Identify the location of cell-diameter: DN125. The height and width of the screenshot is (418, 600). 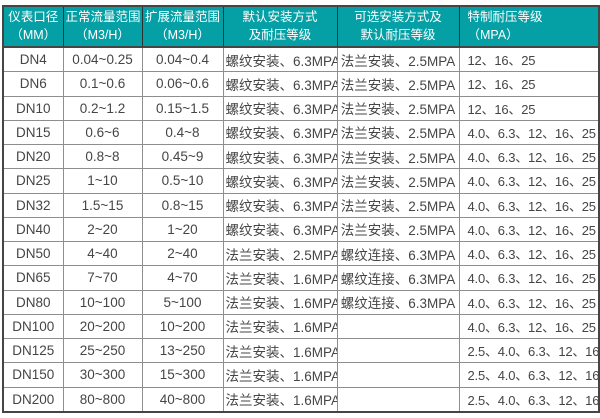
(33, 351).